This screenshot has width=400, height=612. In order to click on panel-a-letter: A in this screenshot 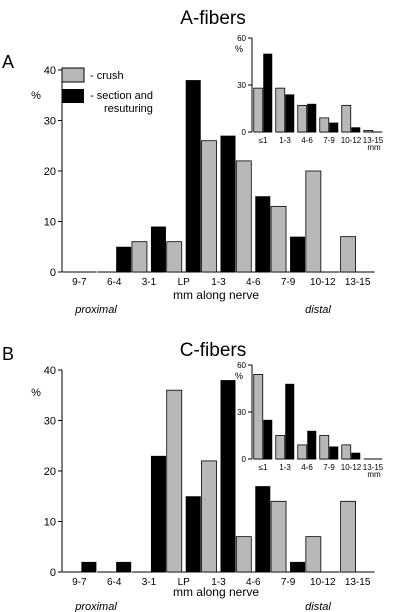, I will do `click(8, 62)`.